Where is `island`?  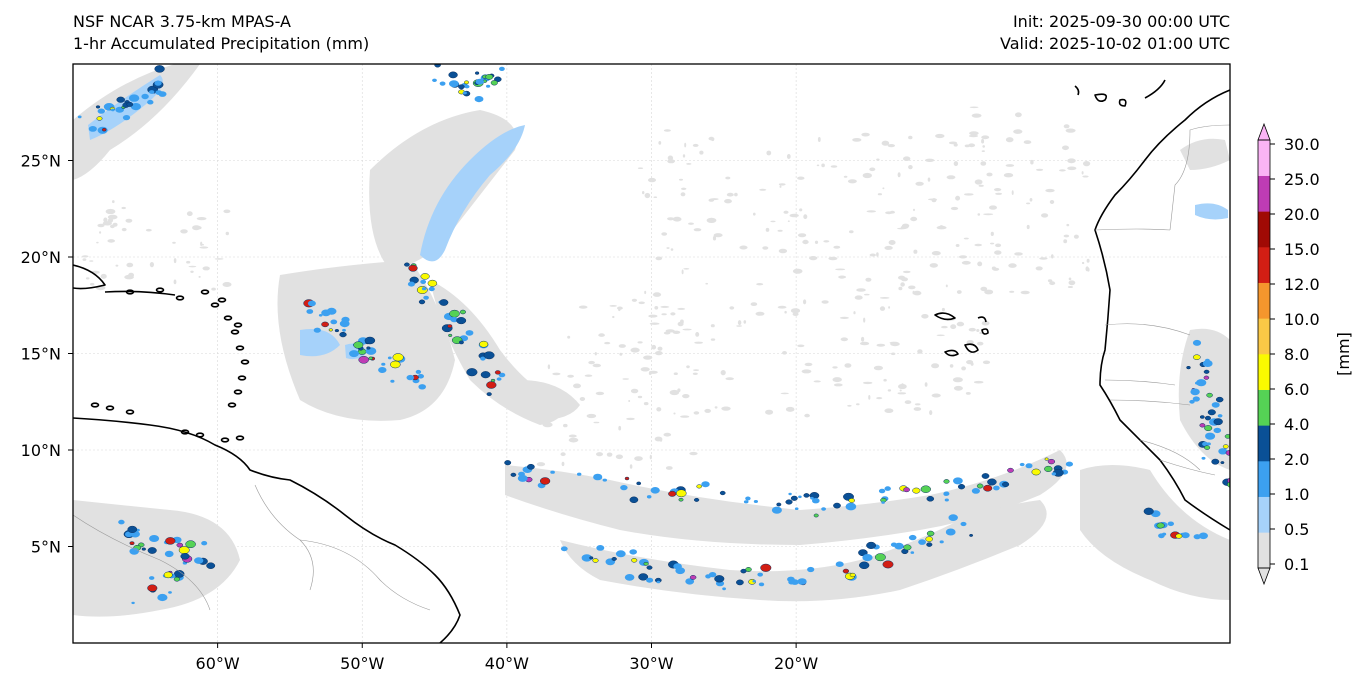 island is located at coordinates (245, 362).